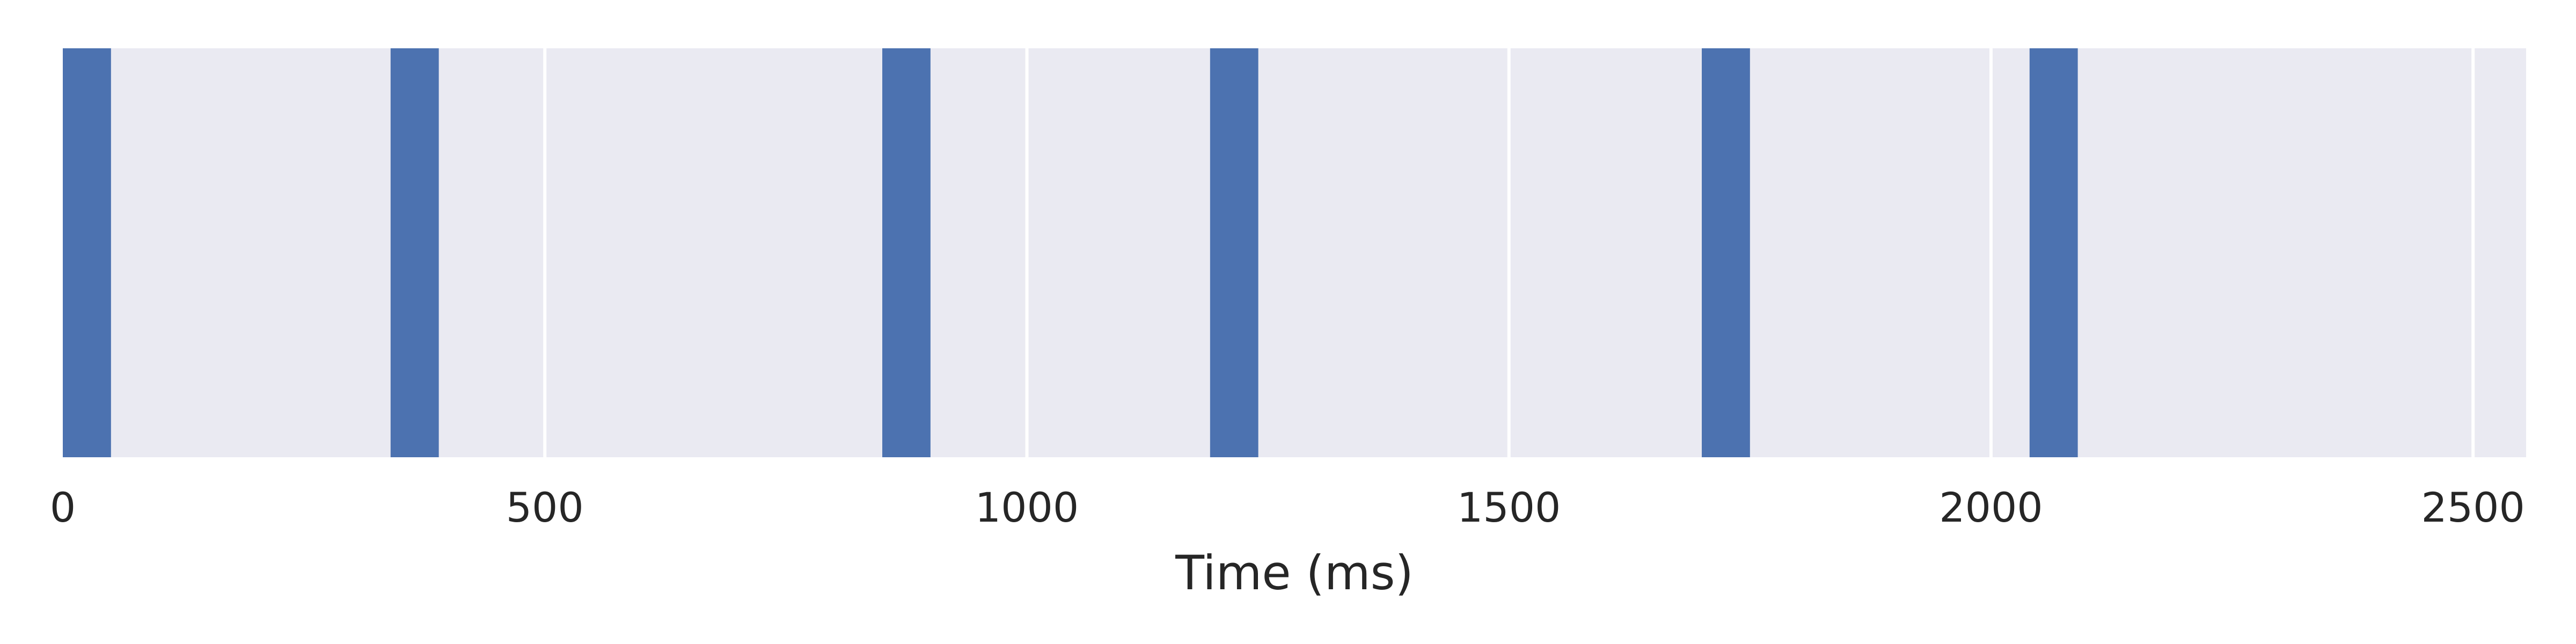 The height and width of the screenshot is (644, 2576). I want to click on x-tick-label-2000: 2000, so click(1991, 507).